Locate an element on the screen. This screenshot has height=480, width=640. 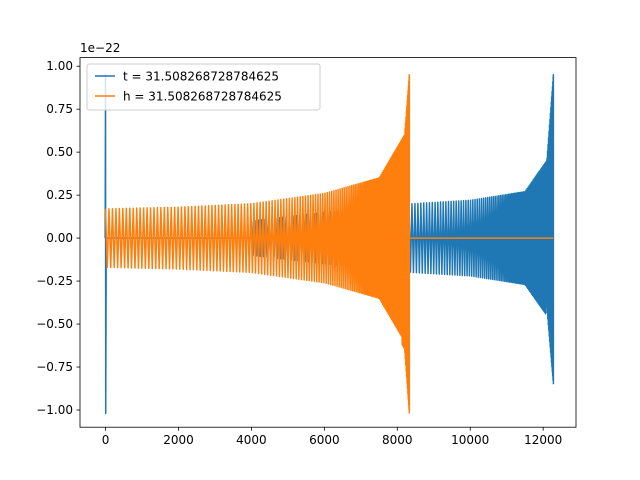
legend-box is located at coordinates (203, 87).